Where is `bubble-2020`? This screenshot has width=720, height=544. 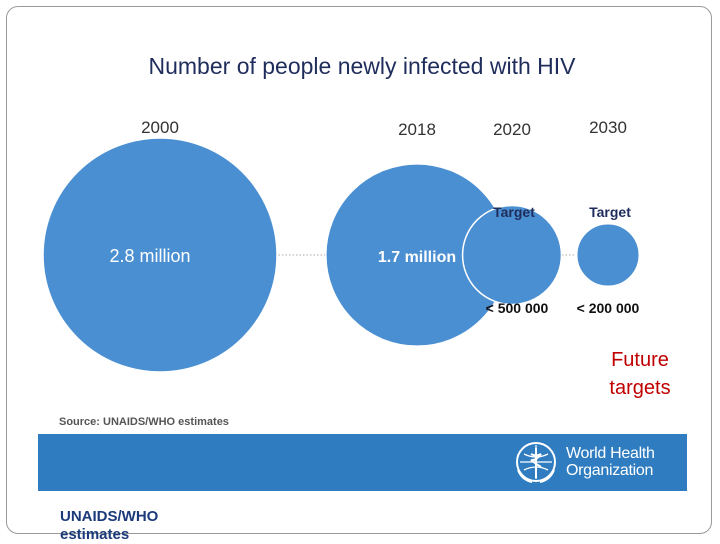
bubble-2020 is located at coordinates (512, 255).